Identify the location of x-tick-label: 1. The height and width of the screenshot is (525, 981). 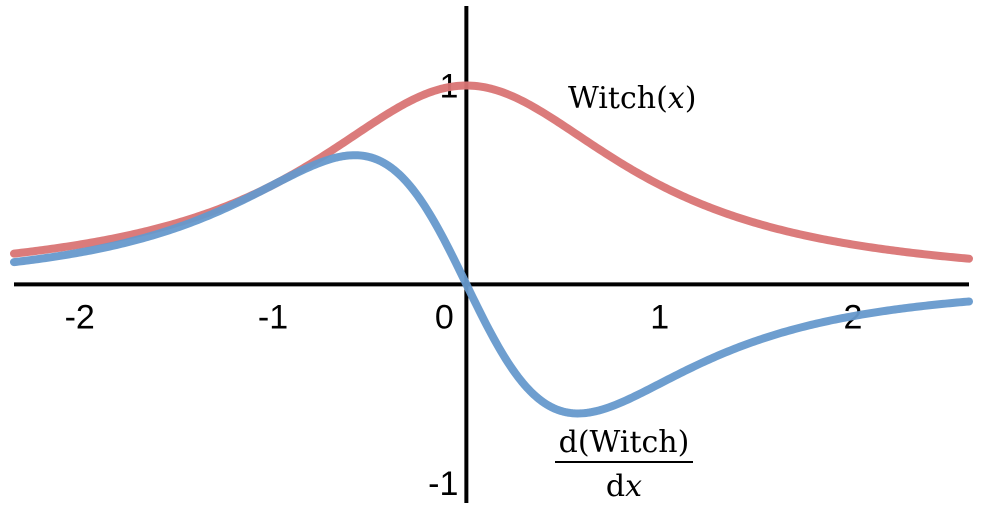
(659, 317).